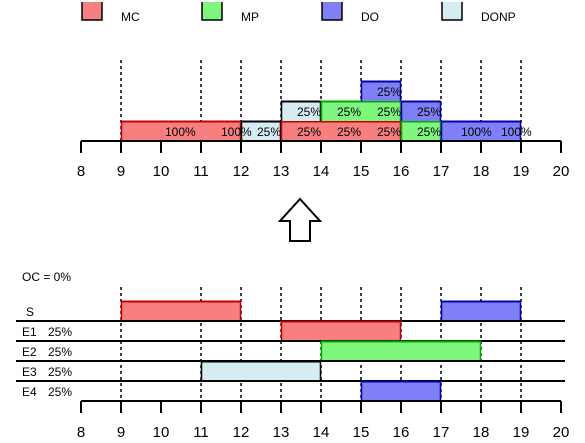 Image resolution: width=585 pixels, height=443 pixels. Describe the element at coordinates (321, 171) in the screenshot. I see `top-tick-label: 14` at that location.